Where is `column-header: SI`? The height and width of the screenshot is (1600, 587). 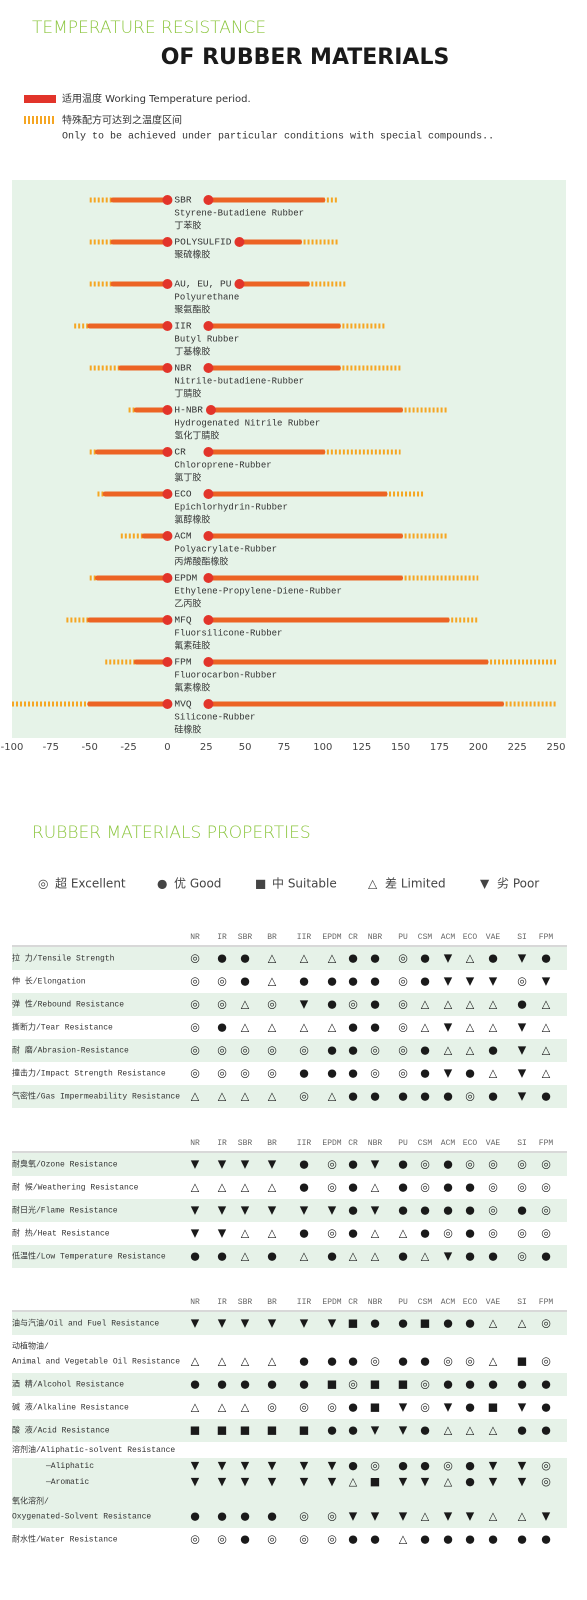 column-header: SI is located at coordinates (522, 937).